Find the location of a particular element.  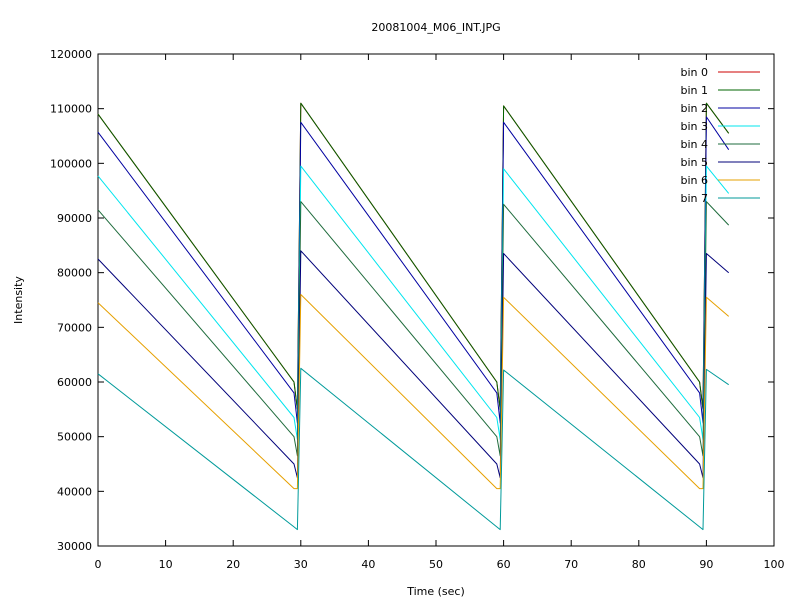

legend-label: bin 6 is located at coordinates (694, 180).